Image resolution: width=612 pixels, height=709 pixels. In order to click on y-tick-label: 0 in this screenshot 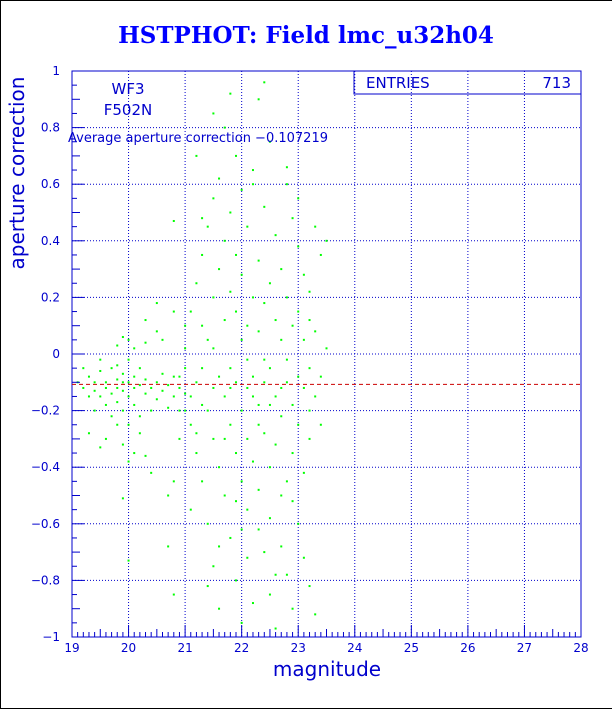, I will do `click(56, 354)`.